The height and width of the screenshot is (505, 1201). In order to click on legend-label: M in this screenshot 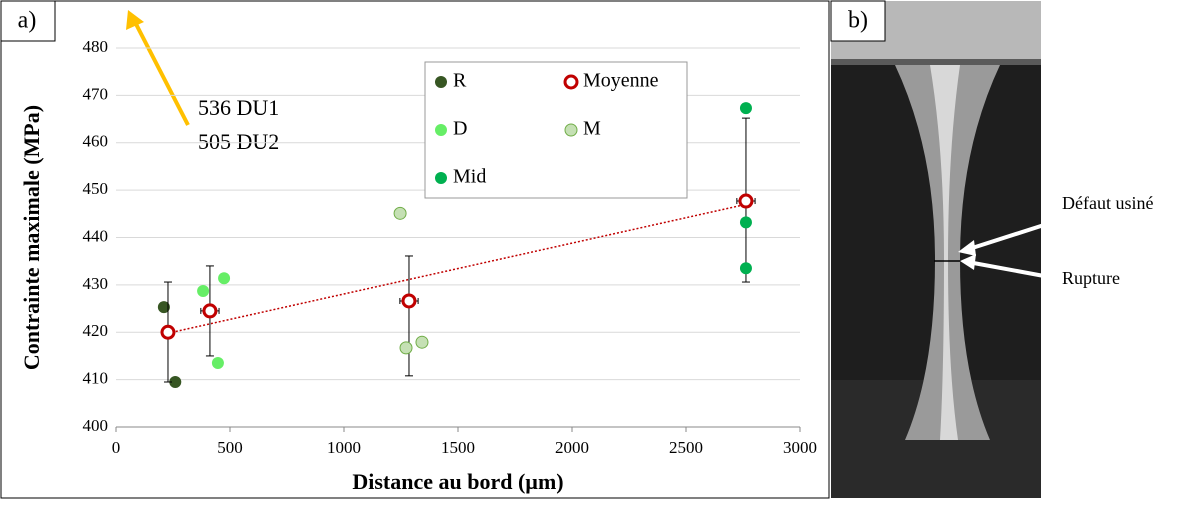, I will do `click(592, 129)`.